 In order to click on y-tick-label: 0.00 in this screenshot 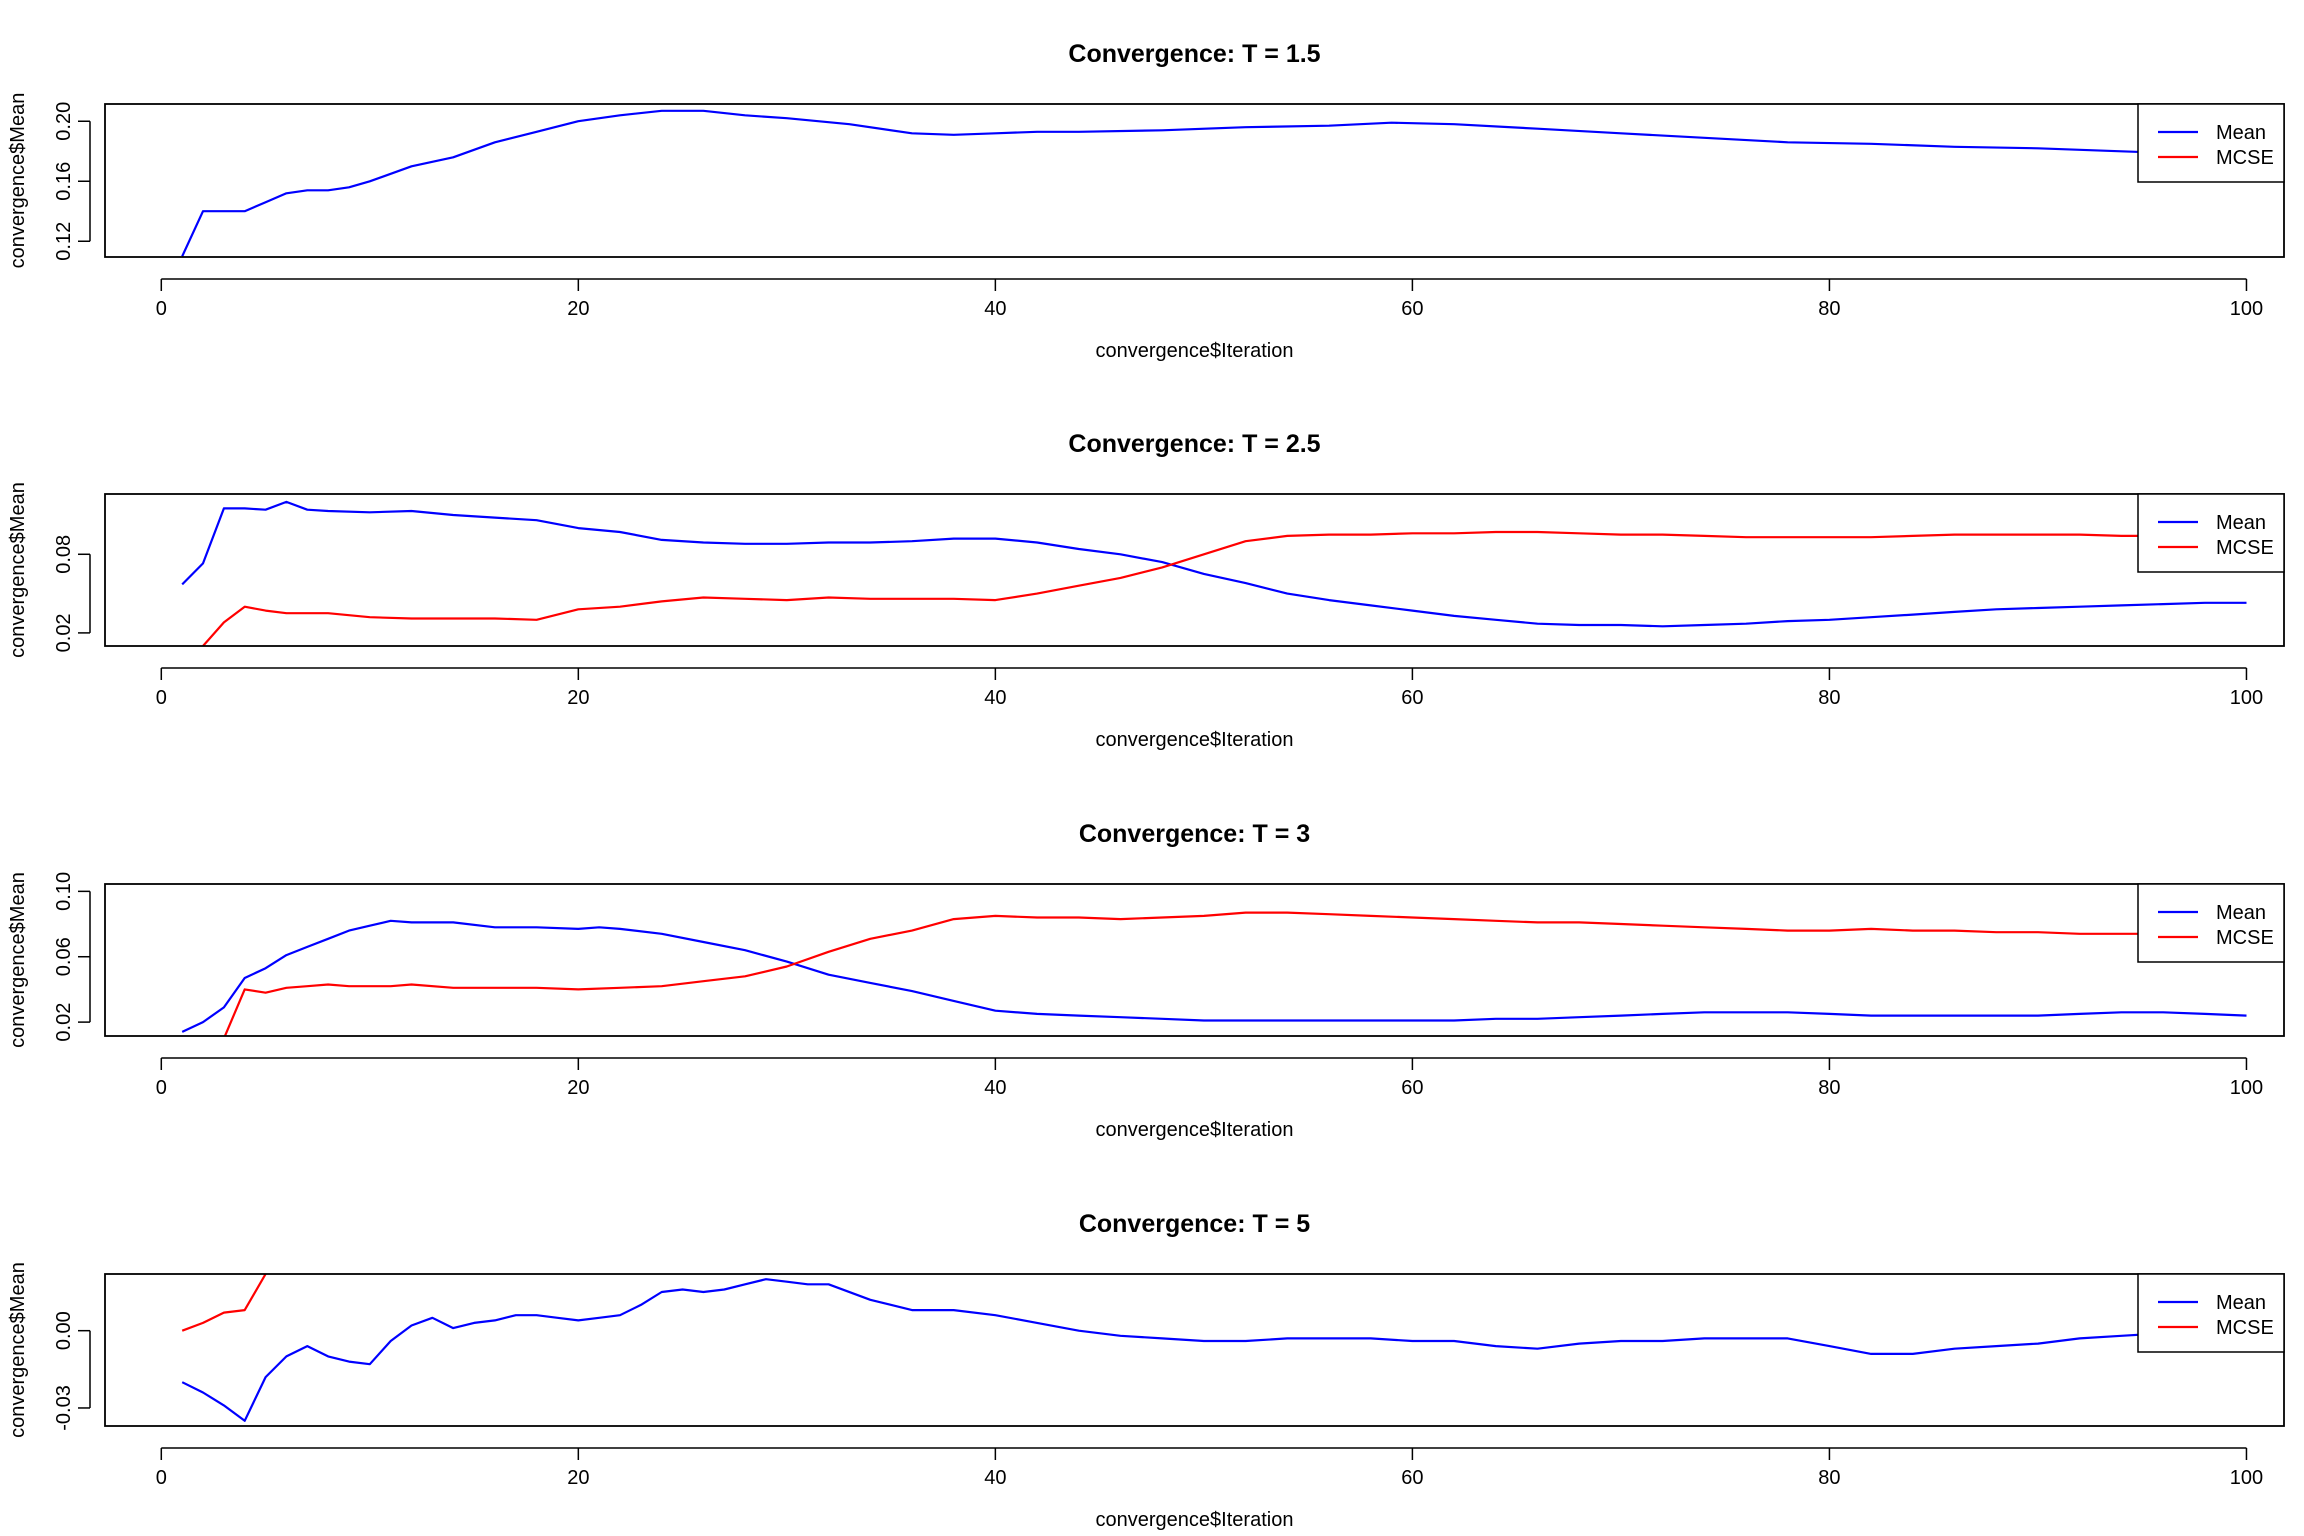, I will do `click(64, 1330)`.